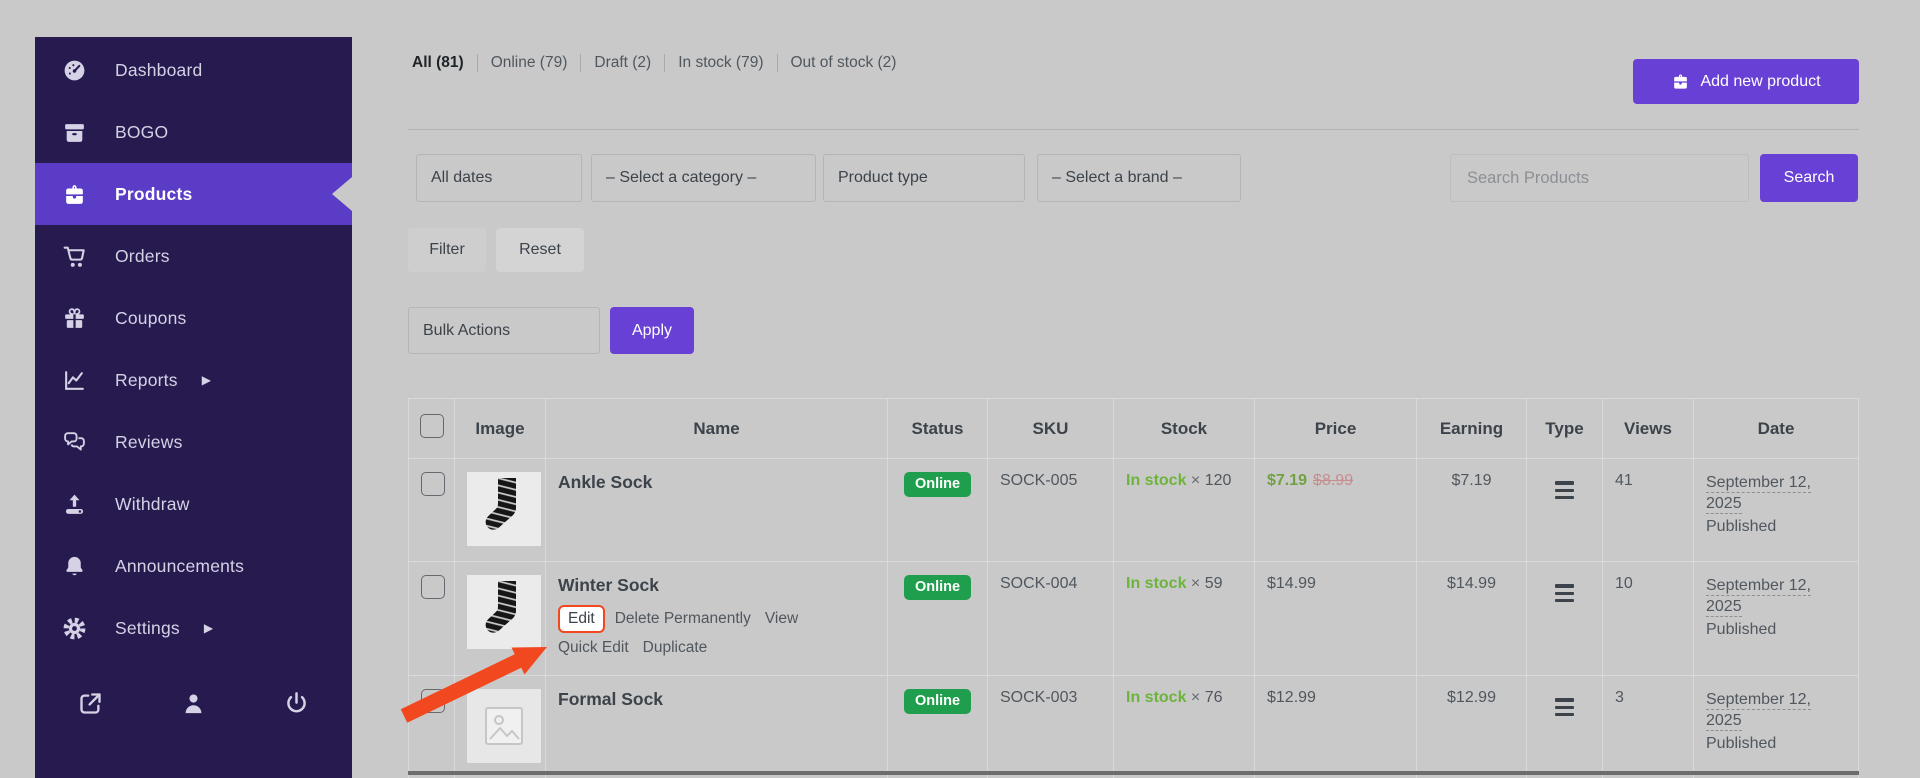  I want to click on brand-filter-select: – Select a brand –, so click(1139, 178).